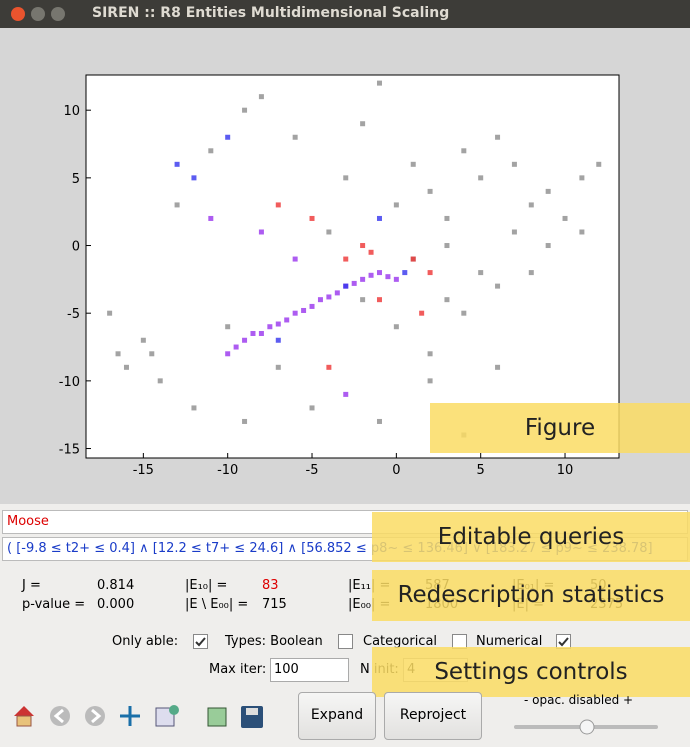 The height and width of the screenshot is (747, 690). What do you see at coordinates (116, 604) in the screenshot?
I see `stat-value: 0.000` at bounding box center [116, 604].